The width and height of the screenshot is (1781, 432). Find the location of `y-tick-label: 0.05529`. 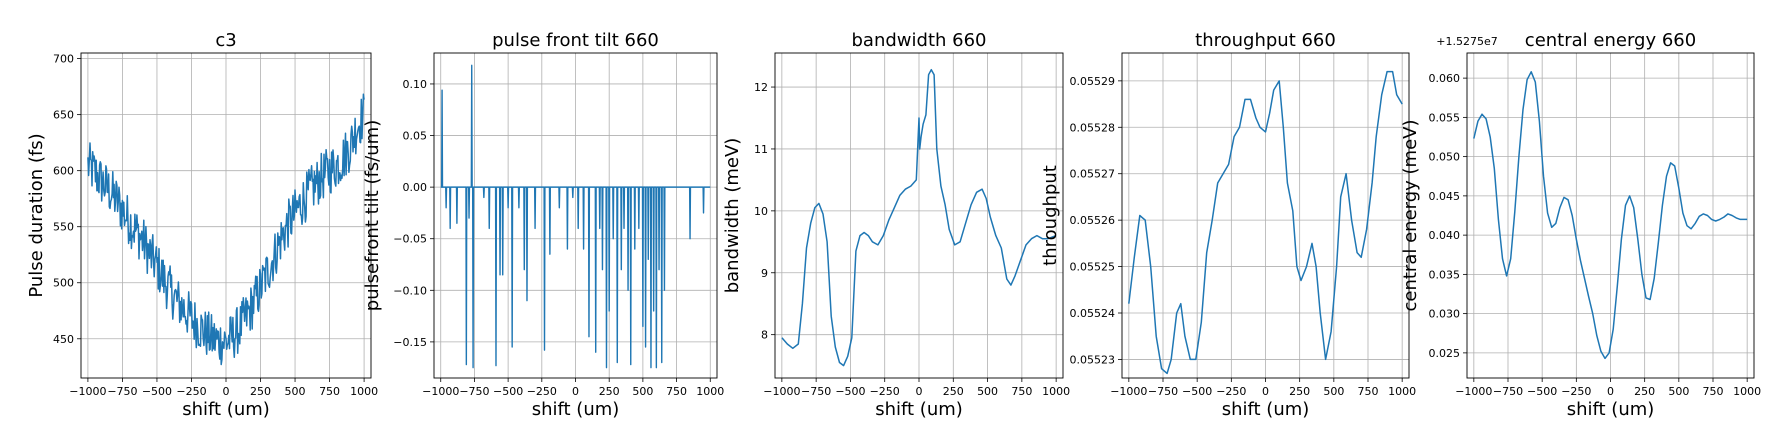

y-tick-label: 0.05529 is located at coordinates (1093, 81).